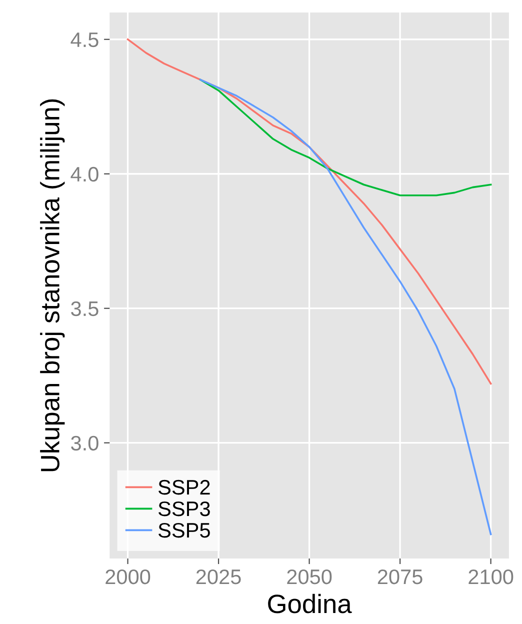  What do you see at coordinates (309, 576) in the screenshot?
I see `x-tick-label: 2050` at bounding box center [309, 576].